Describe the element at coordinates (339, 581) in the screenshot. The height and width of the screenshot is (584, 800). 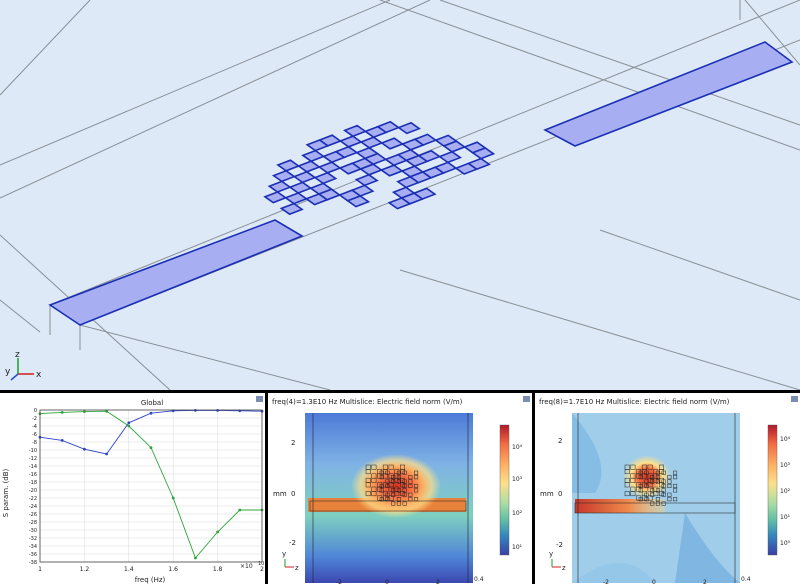
I see `x-tick-neg2: -2` at that location.